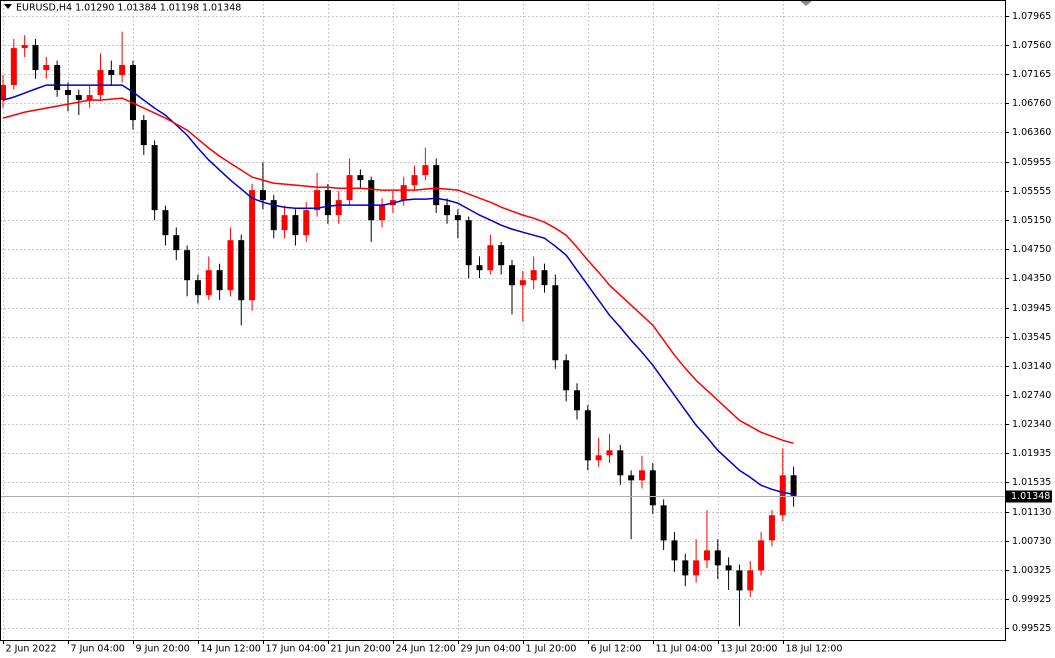 Image resolution: width=1055 pixels, height=658 pixels. Describe the element at coordinates (1031, 395) in the screenshot. I see `y-tick-label: 1.02740` at that location.